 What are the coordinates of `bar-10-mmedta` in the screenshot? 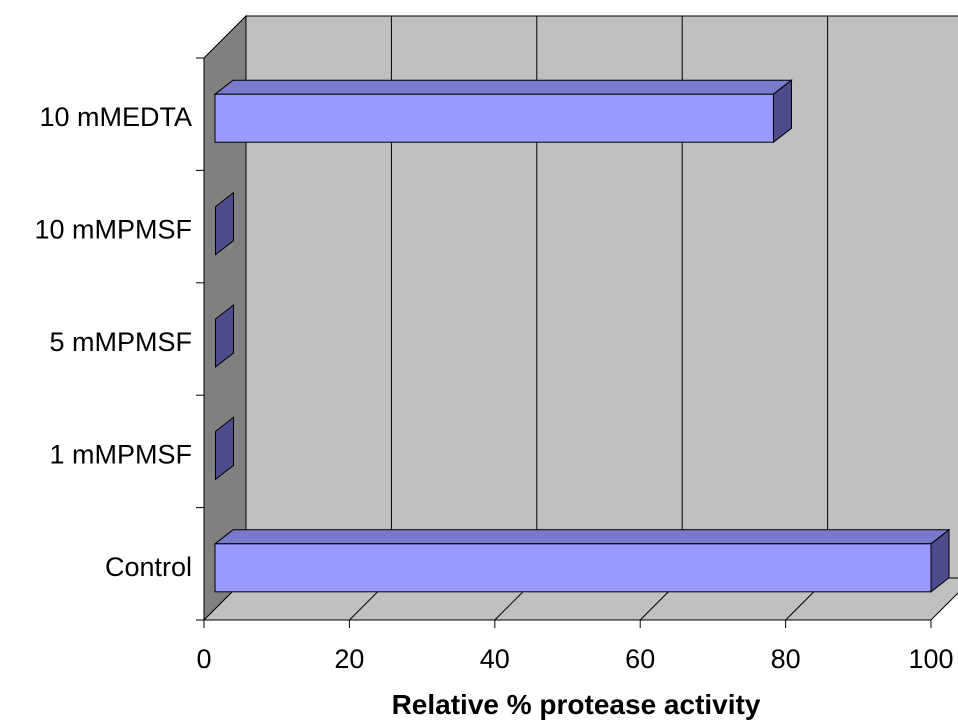 It's located at (503, 111).